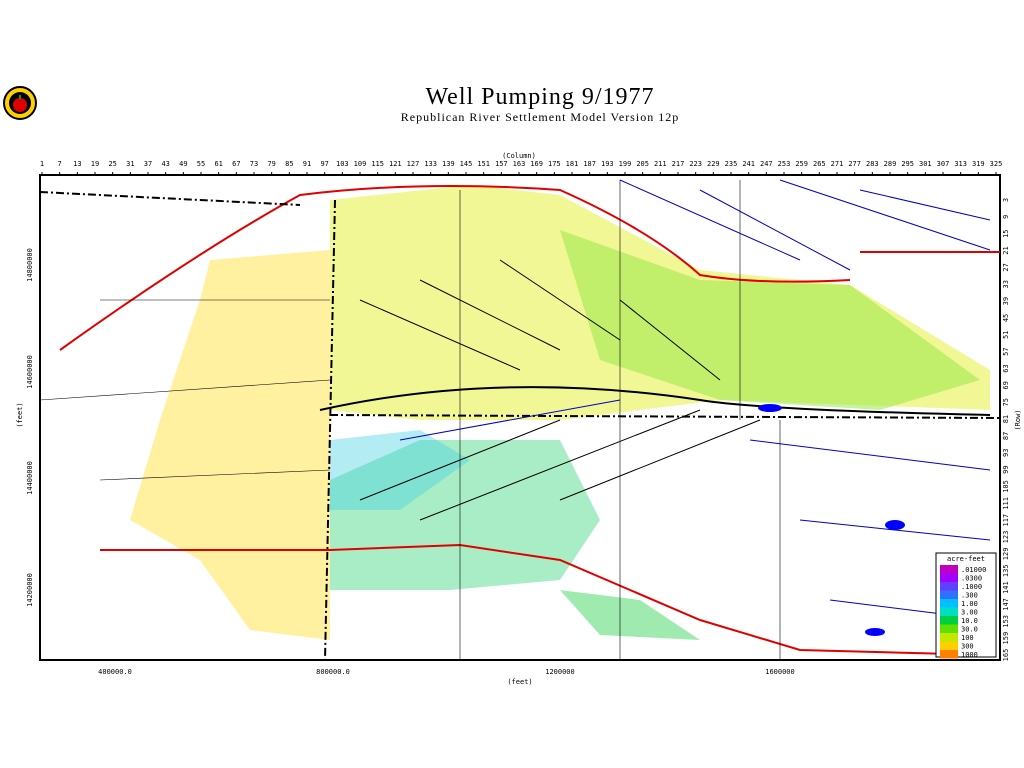 The height and width of the screenshot is (768, 1024). I want to click on column-tick-label: 7, so click(60, 164).